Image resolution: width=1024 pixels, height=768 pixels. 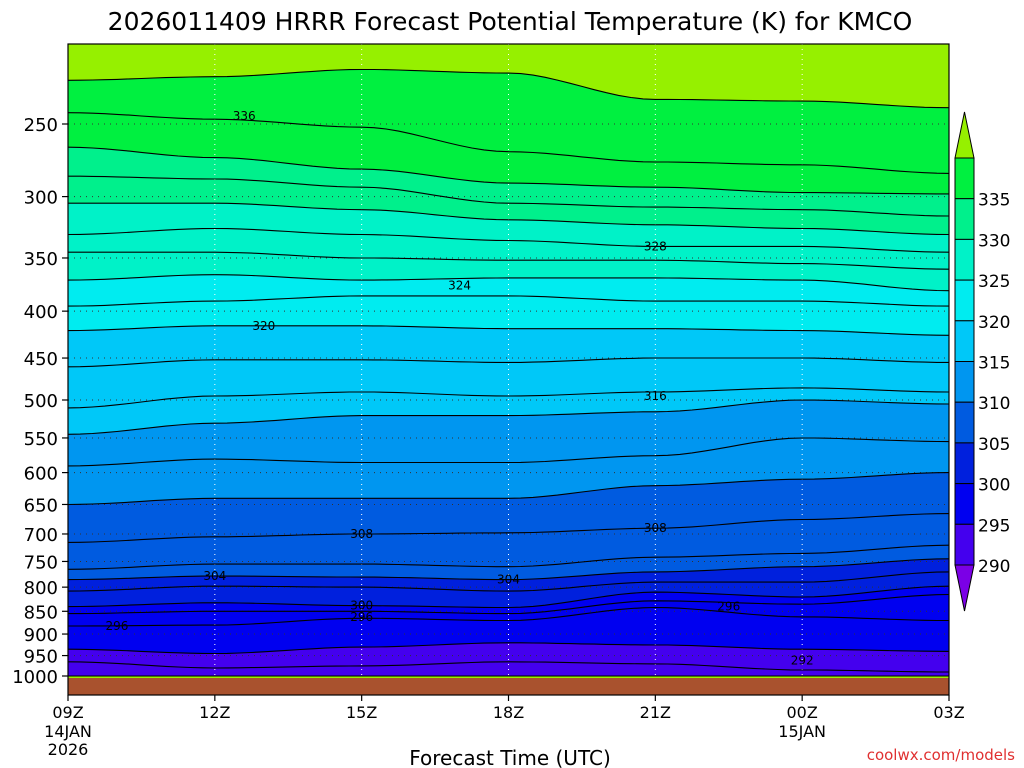 What do you see at coordinates (994, 241) in the screenshot?
I see `colorbar-label-330: 330` at bounding box center [994, 241].